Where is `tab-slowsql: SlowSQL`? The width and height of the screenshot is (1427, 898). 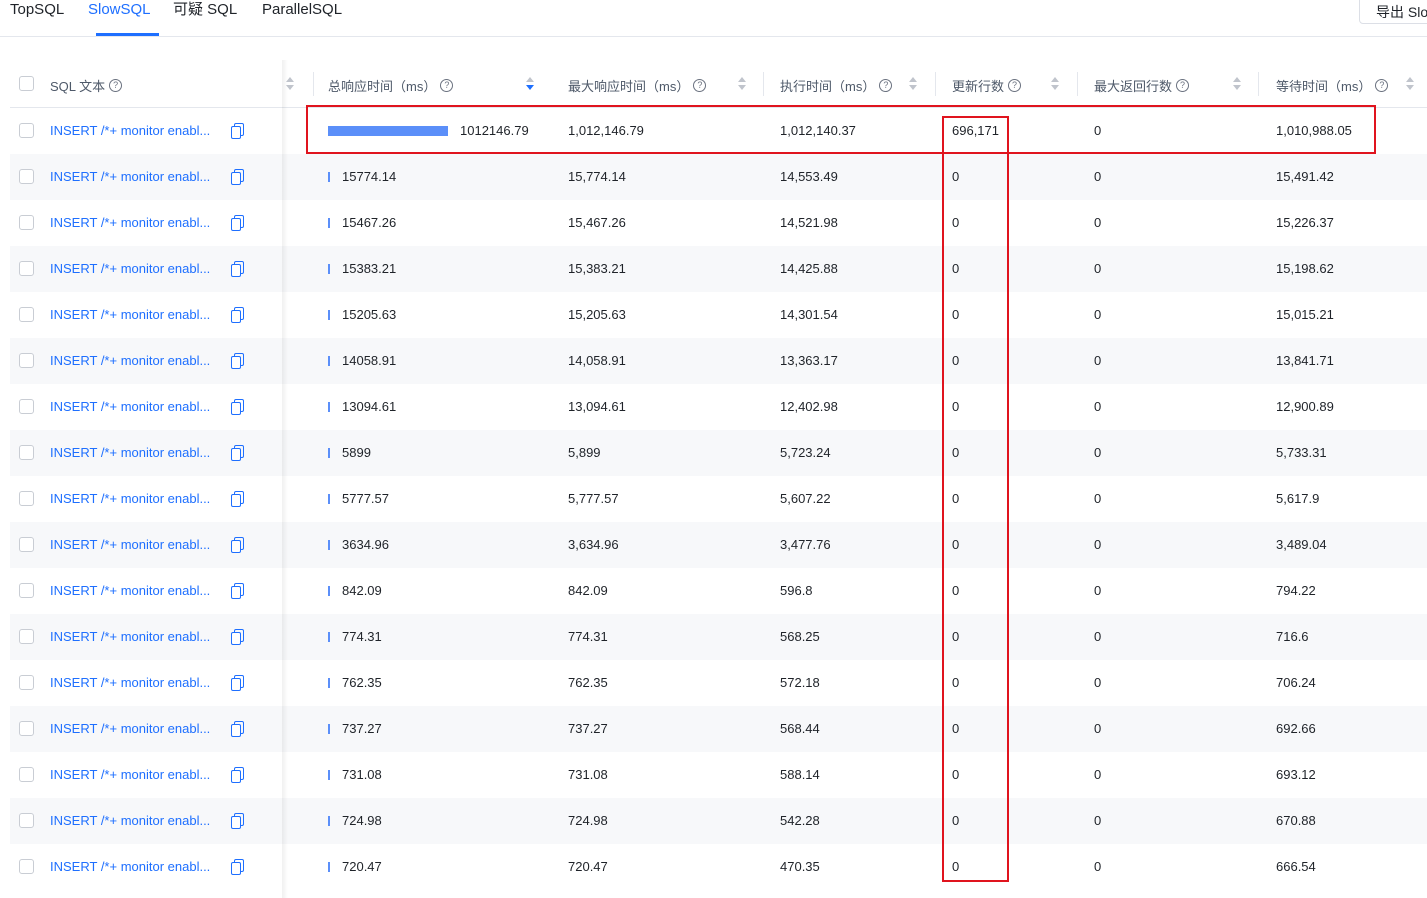
tab-slowsql: SlowSQL is located at coordinates (123, 18).